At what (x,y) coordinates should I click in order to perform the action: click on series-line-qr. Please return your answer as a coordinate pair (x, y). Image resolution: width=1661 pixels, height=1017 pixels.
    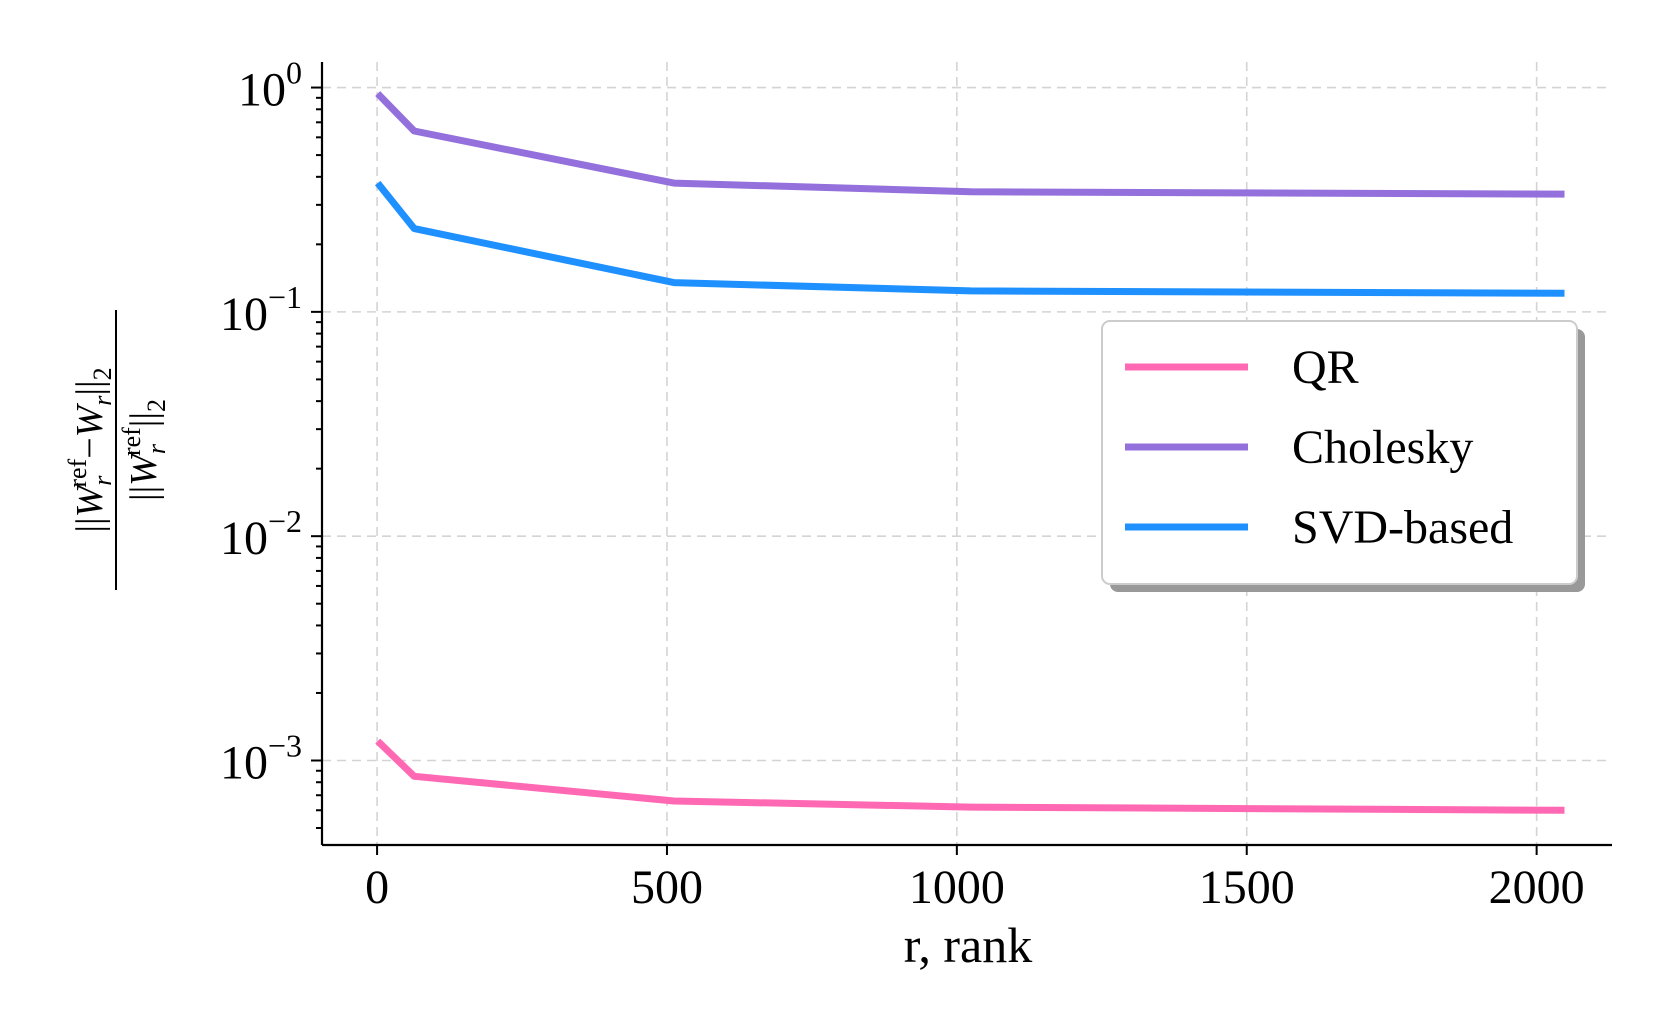
    Looking at the image, I should click on (970, 776).